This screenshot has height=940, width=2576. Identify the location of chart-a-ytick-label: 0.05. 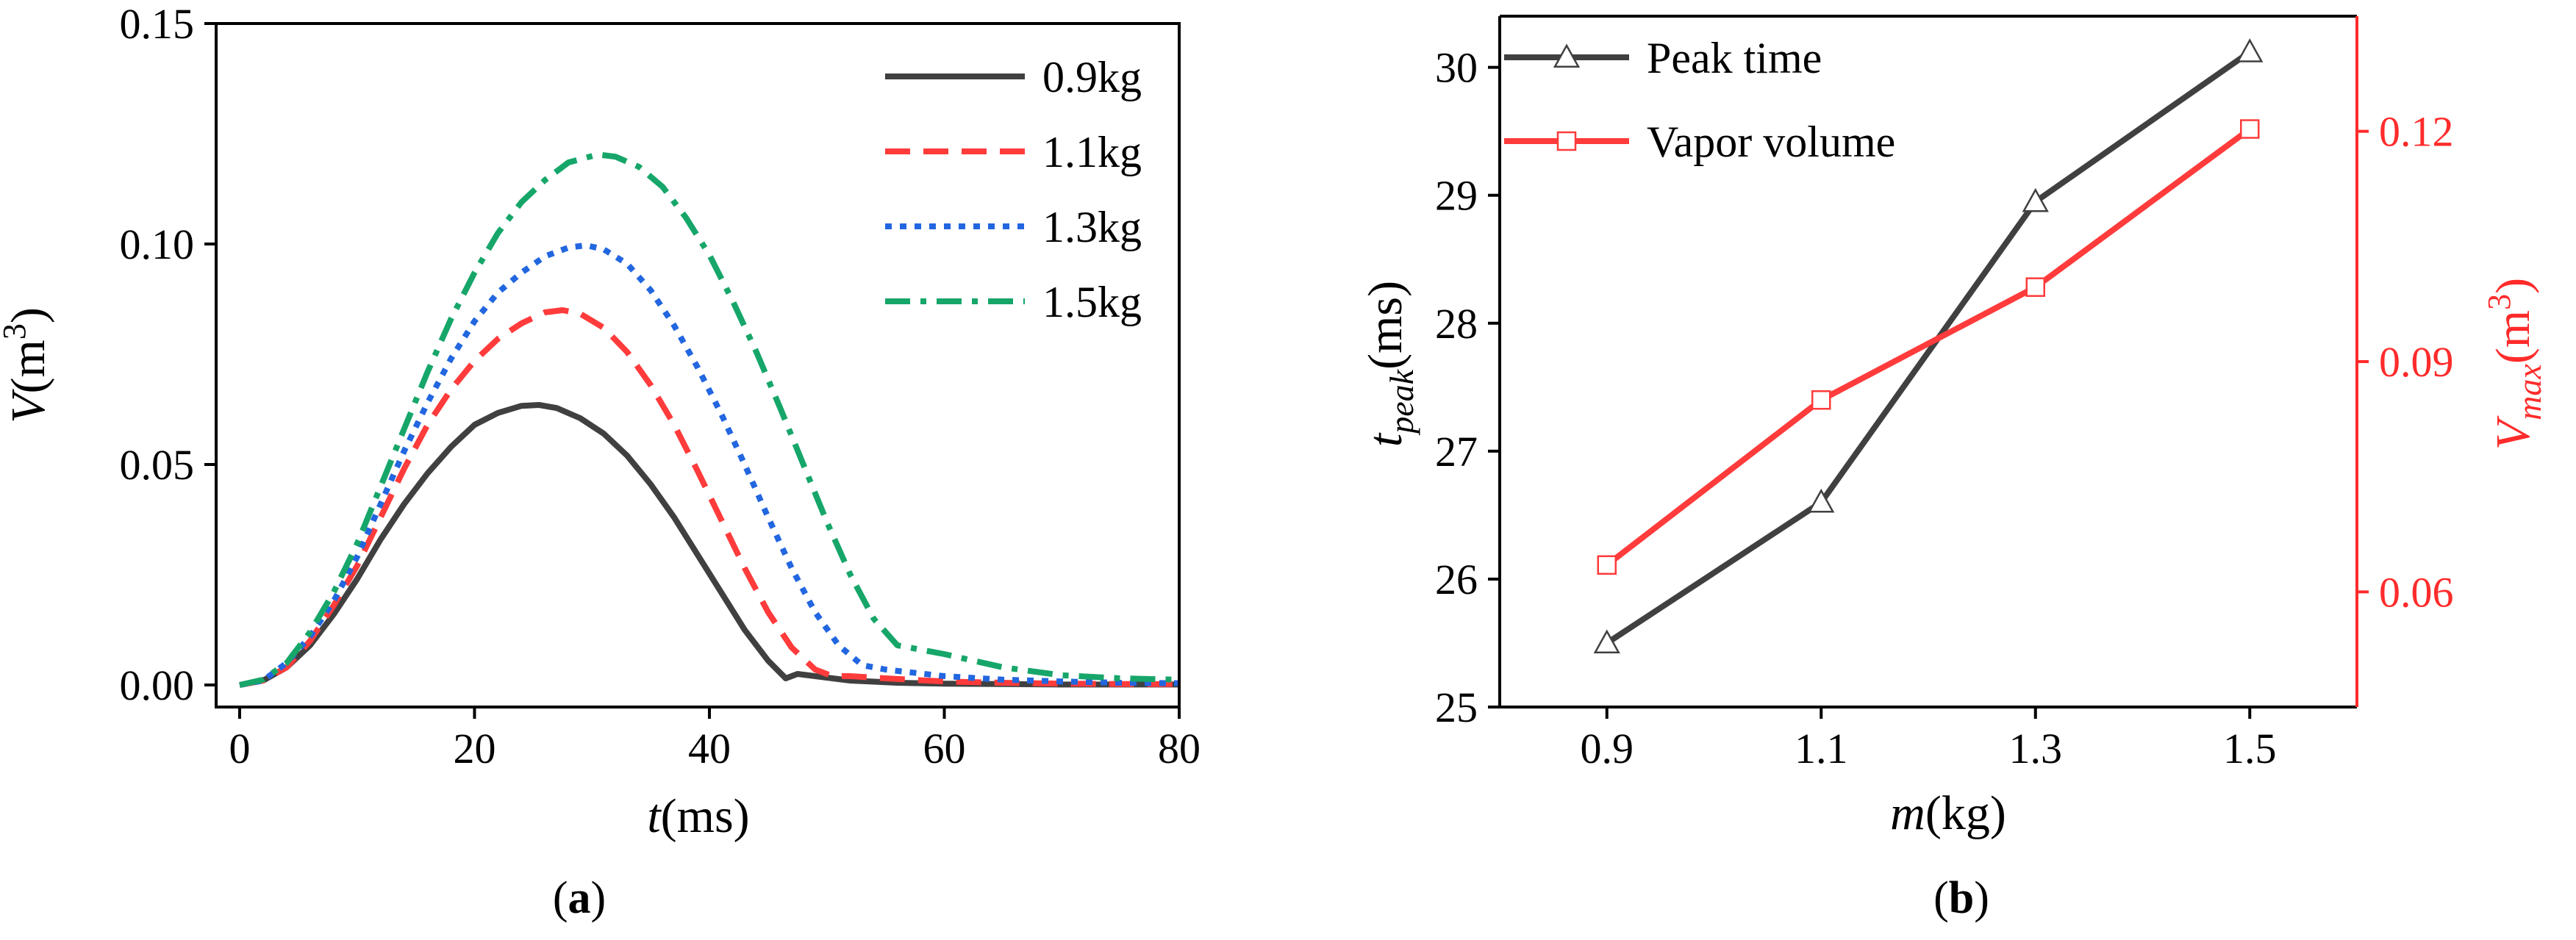
(157, 465).